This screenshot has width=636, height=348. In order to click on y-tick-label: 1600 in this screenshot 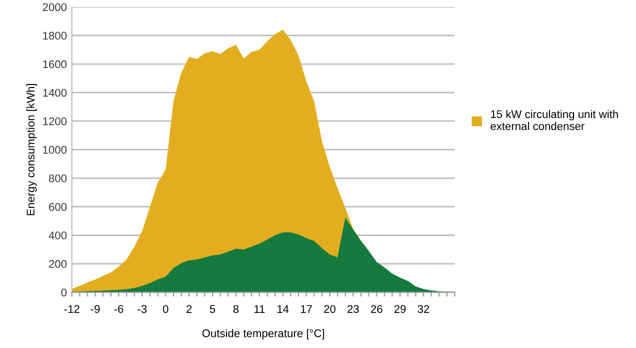, I will do `click(55, 64)`.